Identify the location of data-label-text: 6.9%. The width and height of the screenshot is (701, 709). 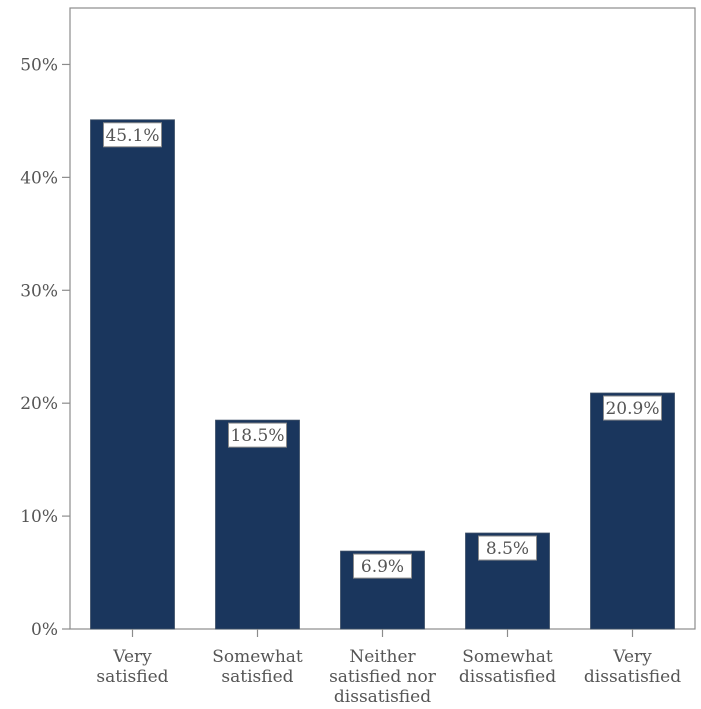
(382, 567).